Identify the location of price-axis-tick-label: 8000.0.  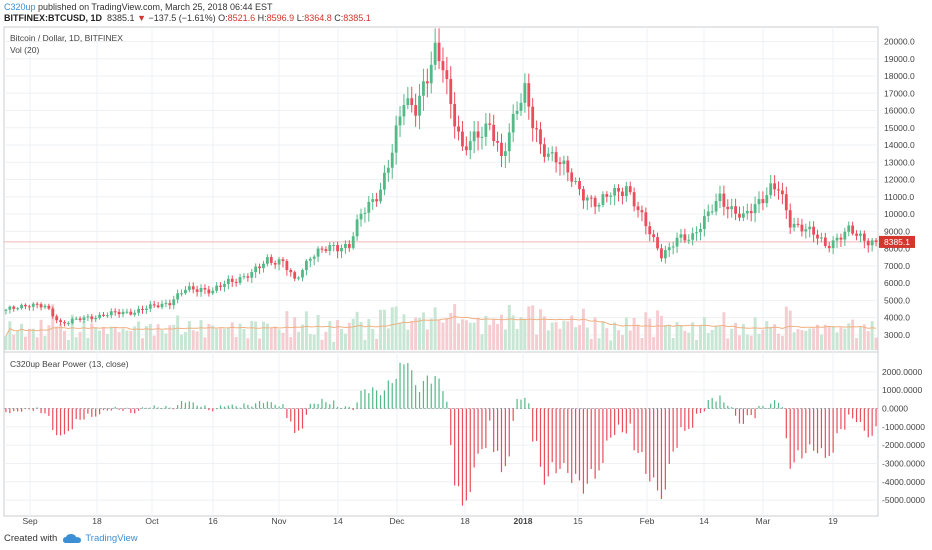
(897, 249).